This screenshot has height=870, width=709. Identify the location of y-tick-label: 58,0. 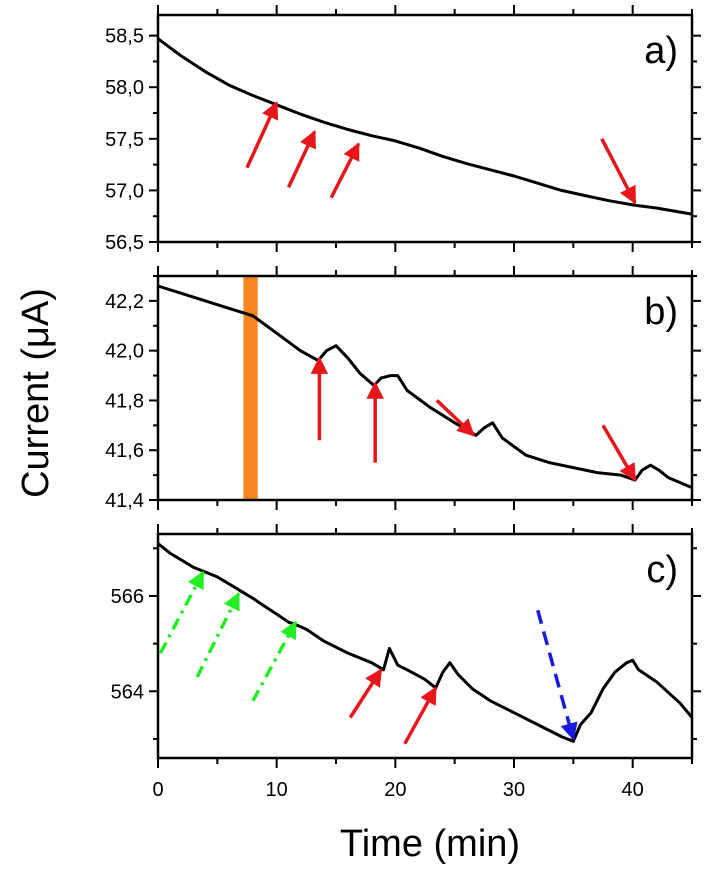
(124, 88).